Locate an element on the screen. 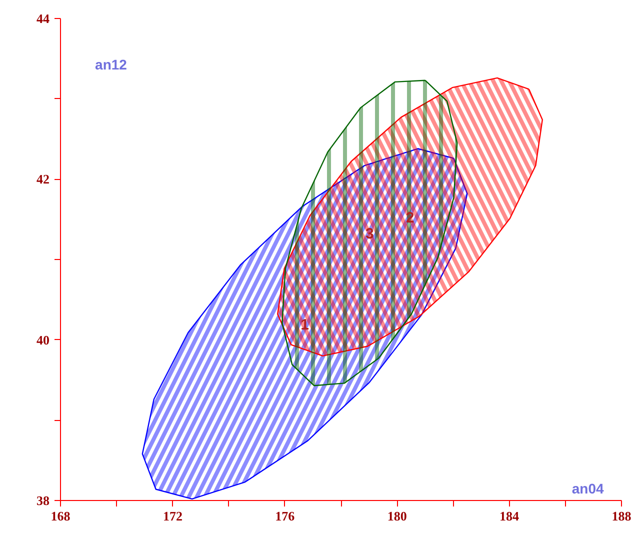  x-tick-label: 168 is located at coordinates (60, 516).